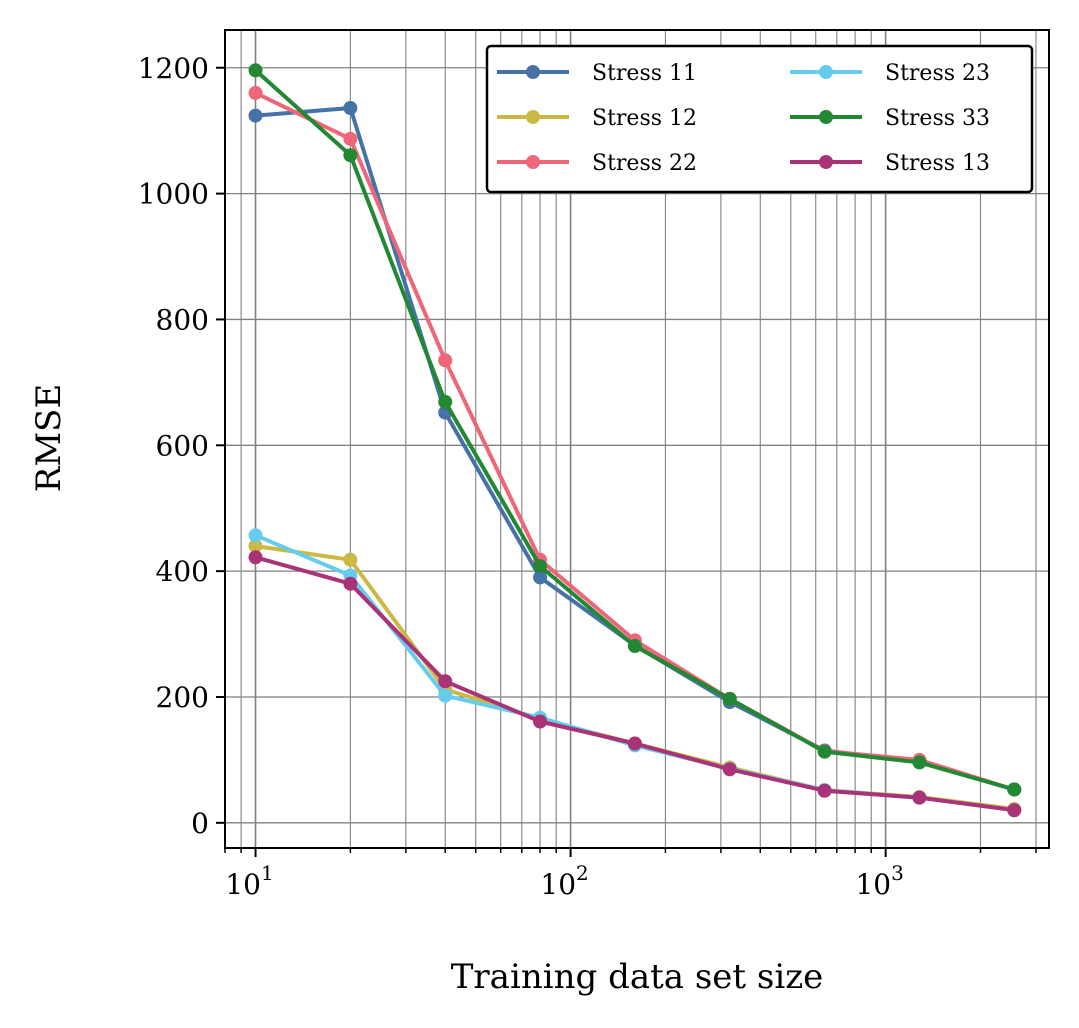  I want to click on legend-item: Stress 13, so click(890, 163).